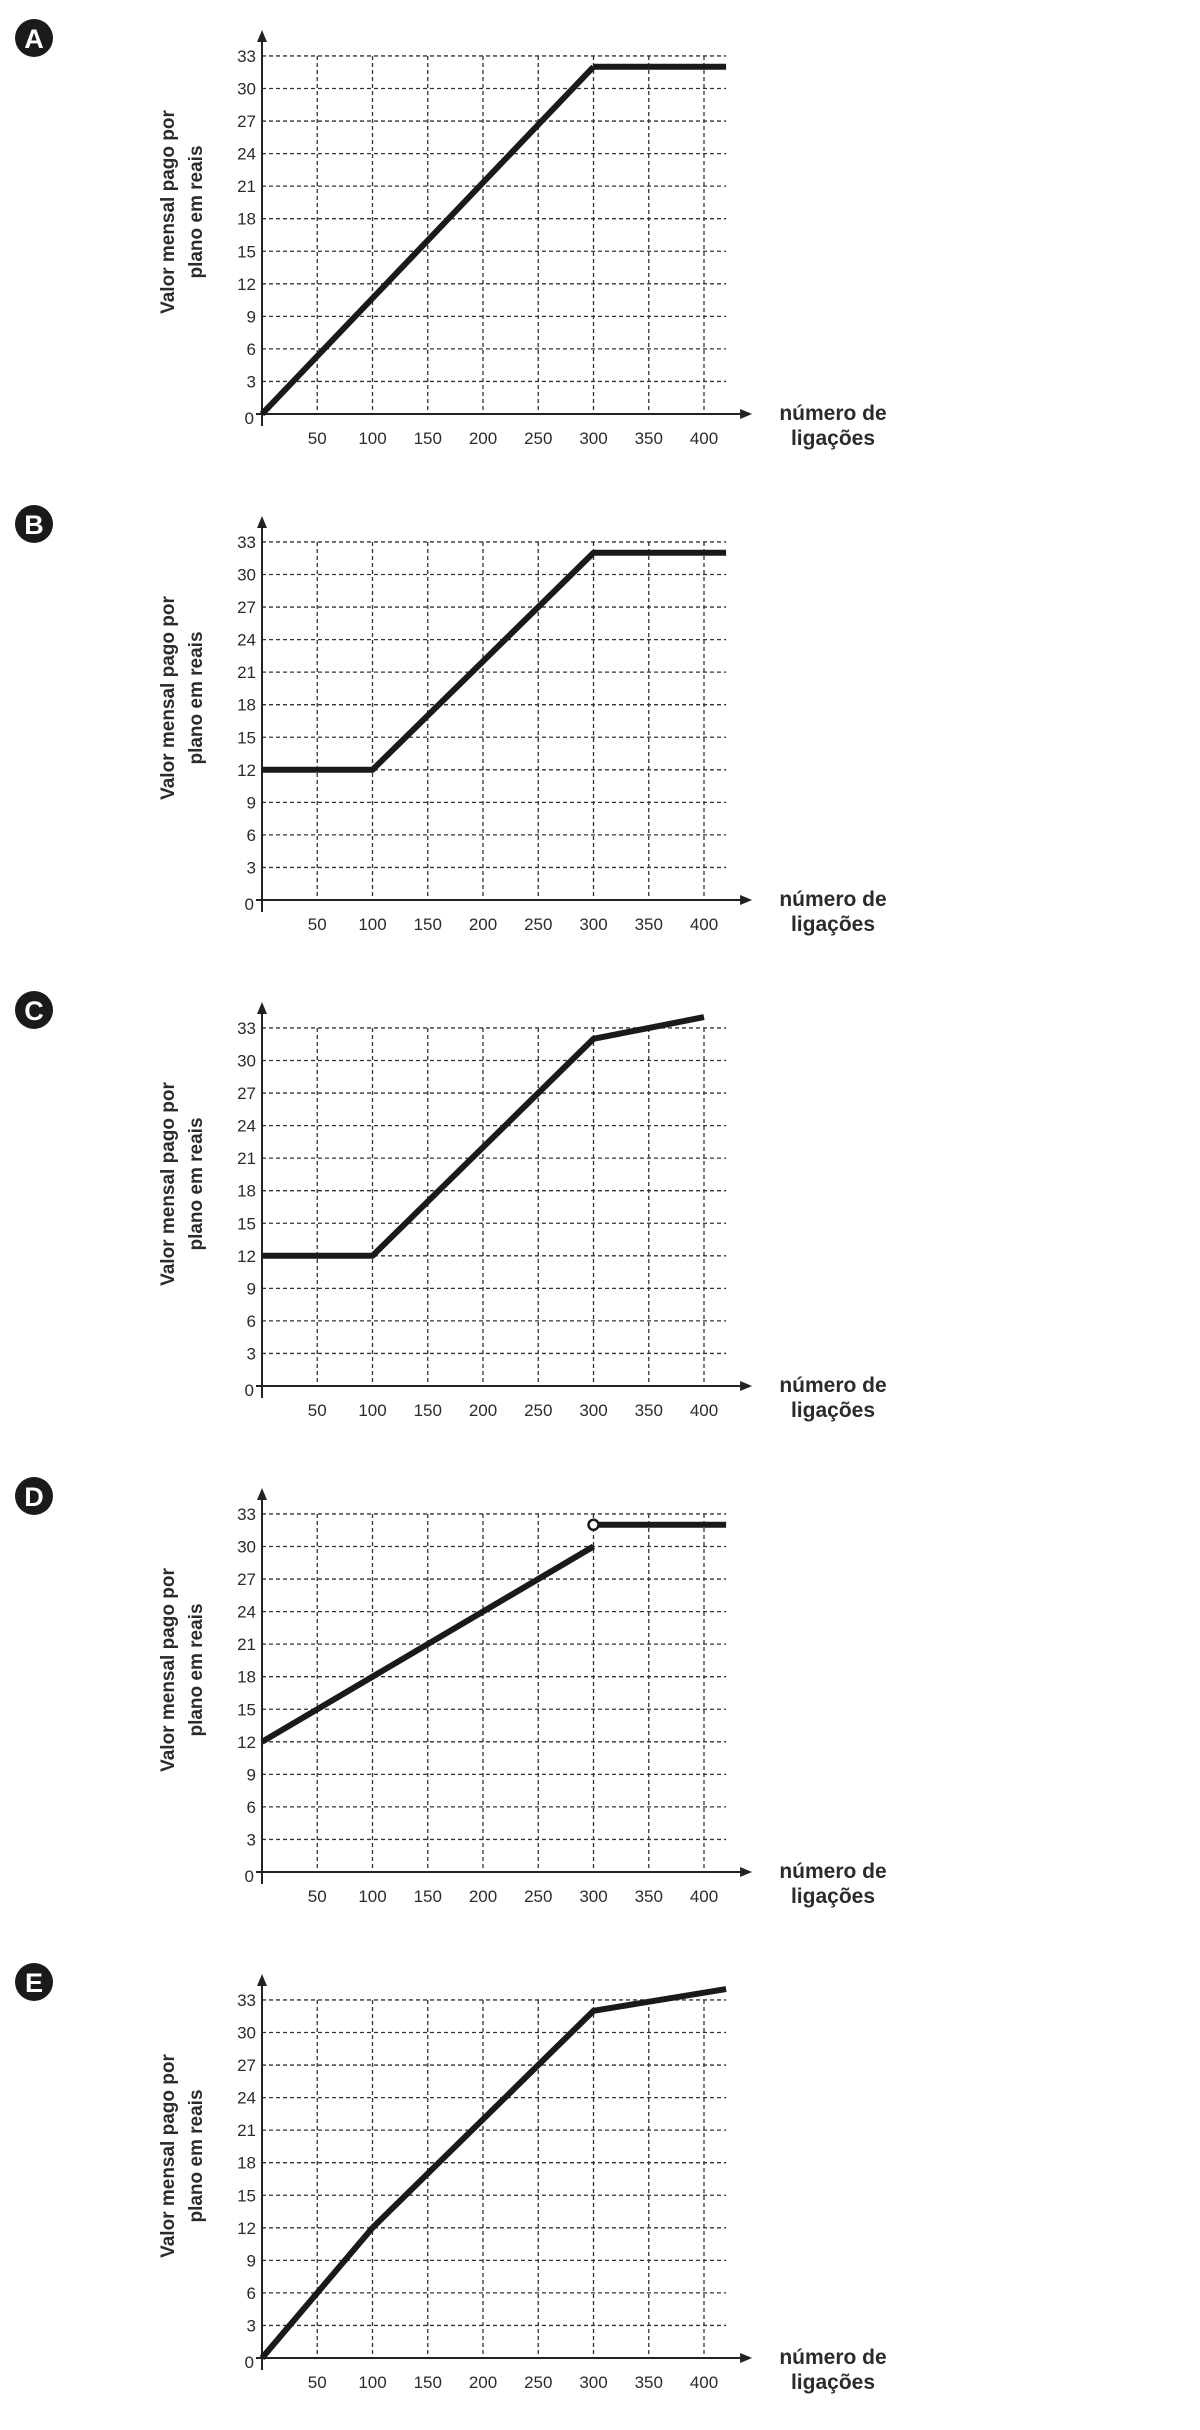 This screenshot has width=1200, height=2430. I want to click on option-letter: B, so click(34, 525).